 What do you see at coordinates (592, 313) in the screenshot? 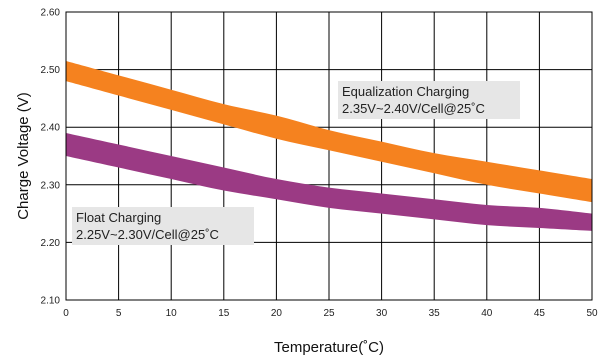
I see `x-tick-label: 50` at bounding box center [592, 313].